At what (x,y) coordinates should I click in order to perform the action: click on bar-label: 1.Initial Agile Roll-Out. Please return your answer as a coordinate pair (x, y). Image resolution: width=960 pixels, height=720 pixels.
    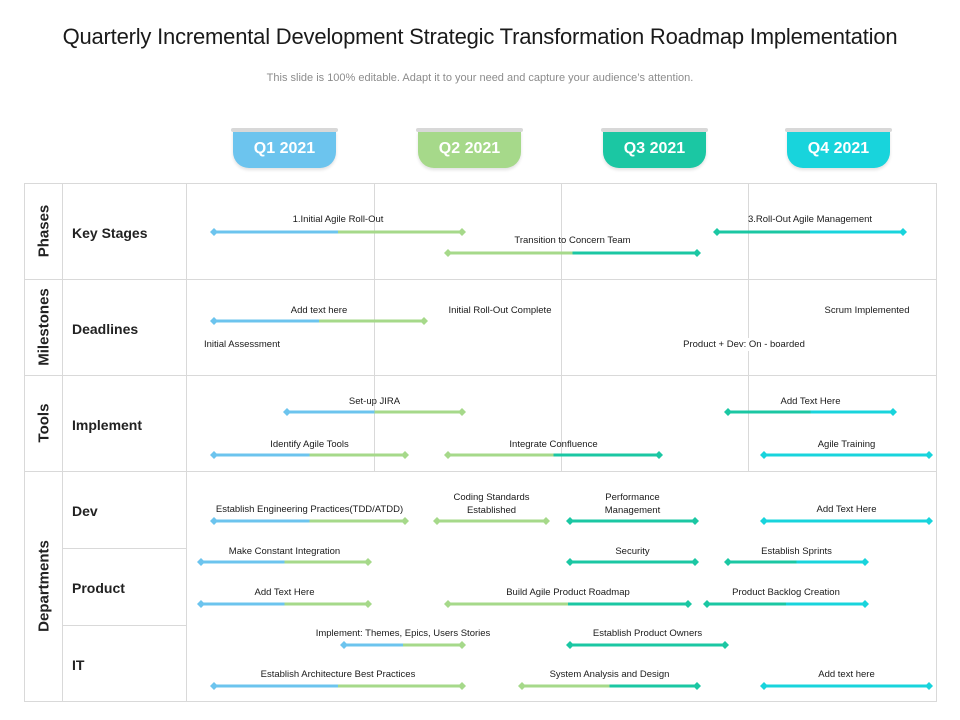
    Looking at the image, I should click on (338, 219).